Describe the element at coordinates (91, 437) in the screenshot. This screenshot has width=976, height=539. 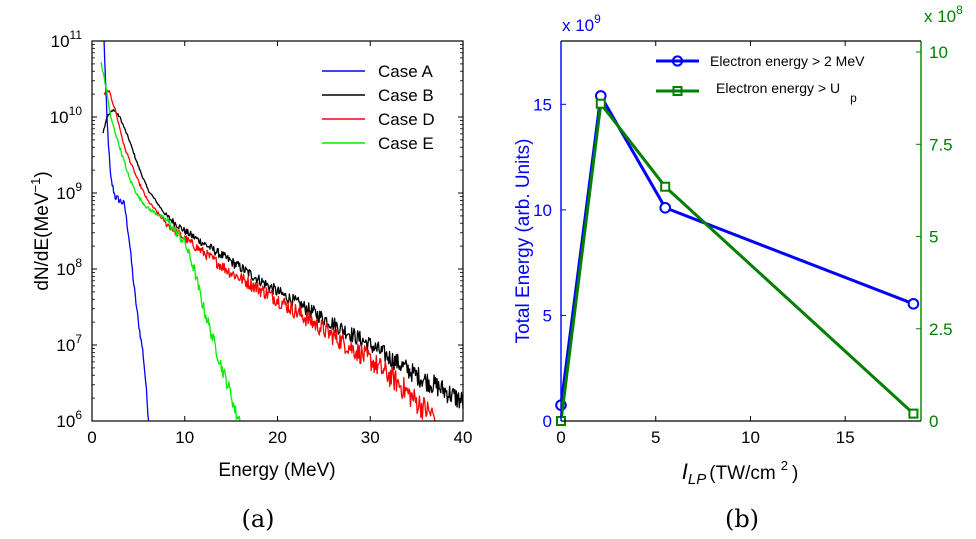
I see `panel-a-x-tick-label: 0` at that location.